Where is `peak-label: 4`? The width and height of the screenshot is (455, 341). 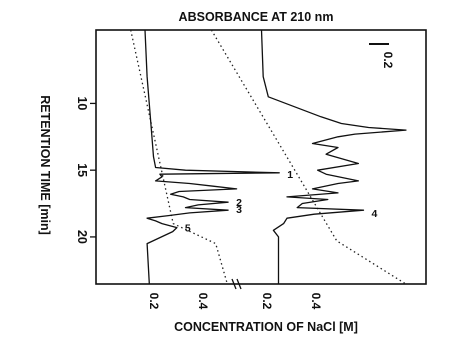
peak-label: 4 is located at coordinates (375, 214).